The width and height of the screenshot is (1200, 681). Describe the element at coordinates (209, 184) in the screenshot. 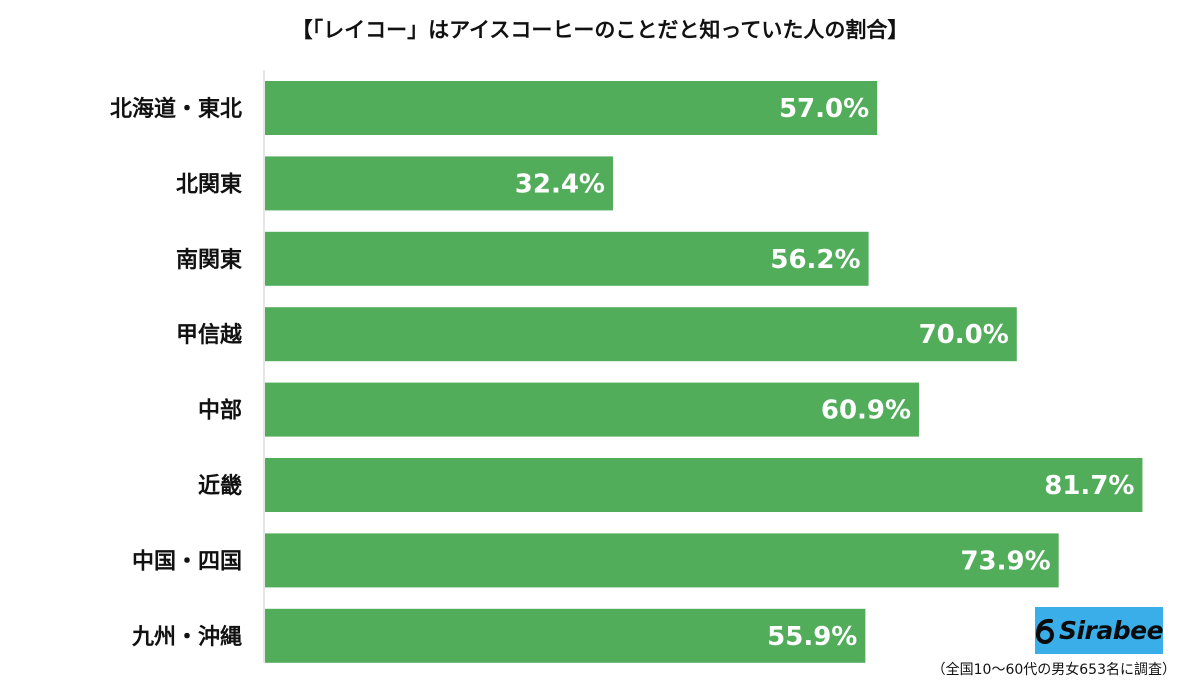

I see `category-label-2: 北関東` at that location.